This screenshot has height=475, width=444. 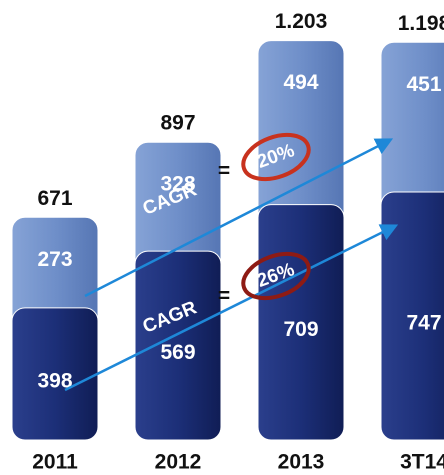 I want to click on total-label: 1.203, so click(x=301, y=21).